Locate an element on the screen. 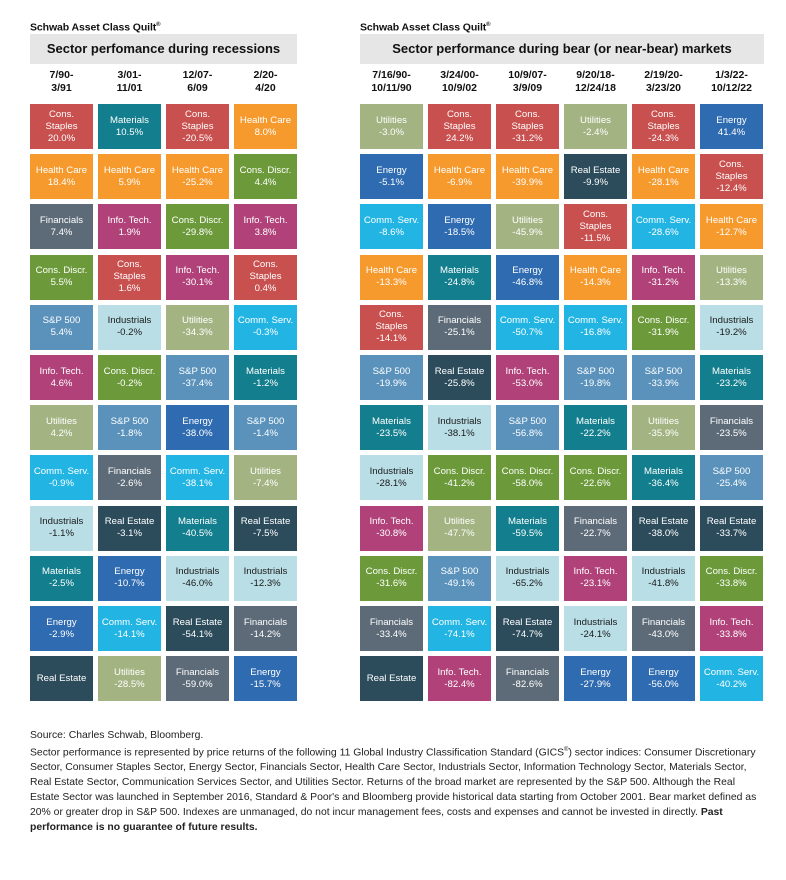 Image resolution: width=786 pixels, height=880 pixels. quilt-cell-info-tech: Info. Tech. -33.8% is located at coordinates (731, 628).